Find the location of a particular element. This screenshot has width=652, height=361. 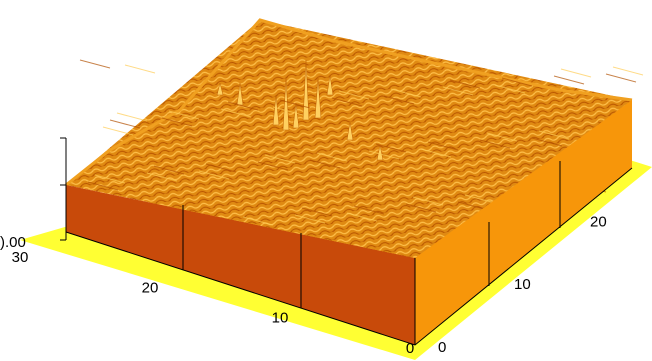

y-tick-label: 10 is located at coordinates (522, 284).